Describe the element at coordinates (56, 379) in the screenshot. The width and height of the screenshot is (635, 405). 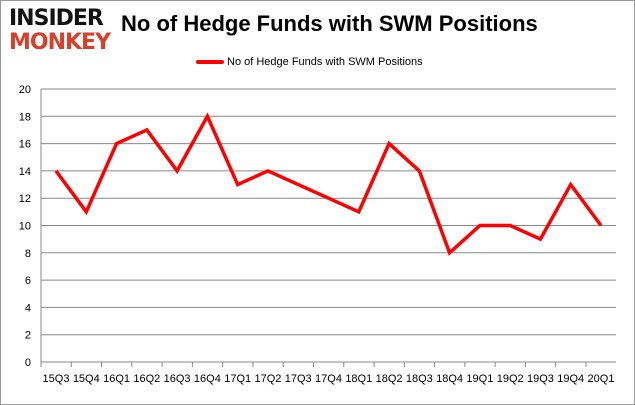
I see `x-tick-label: 15Q3` at that location.